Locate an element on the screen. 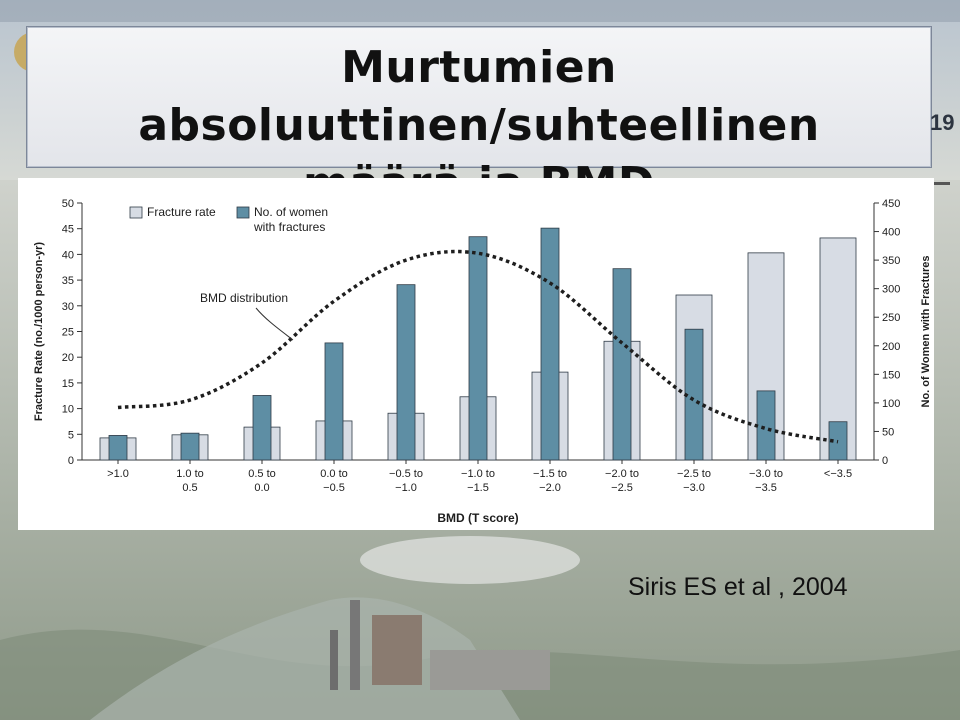 This screenshot has width=960, height=720. right-tick-label: 0 is located at coordinates (885, 461).